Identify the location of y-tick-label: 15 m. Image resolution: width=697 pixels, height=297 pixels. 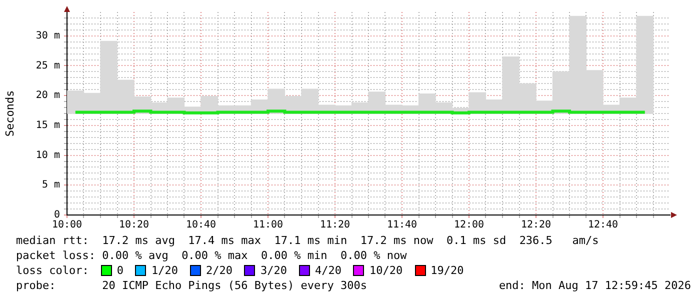
(48, 126).